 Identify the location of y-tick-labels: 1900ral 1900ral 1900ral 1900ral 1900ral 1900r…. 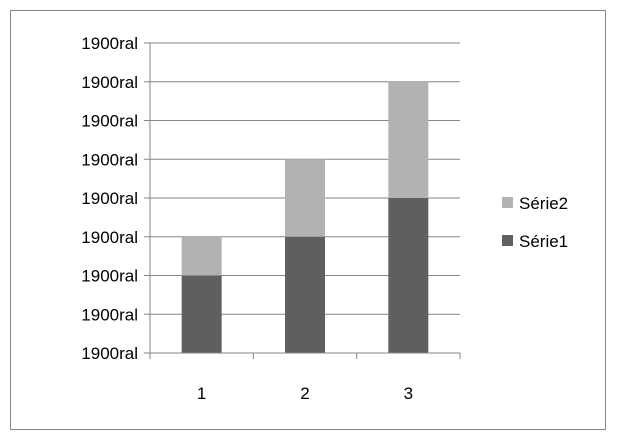
(109, 198).